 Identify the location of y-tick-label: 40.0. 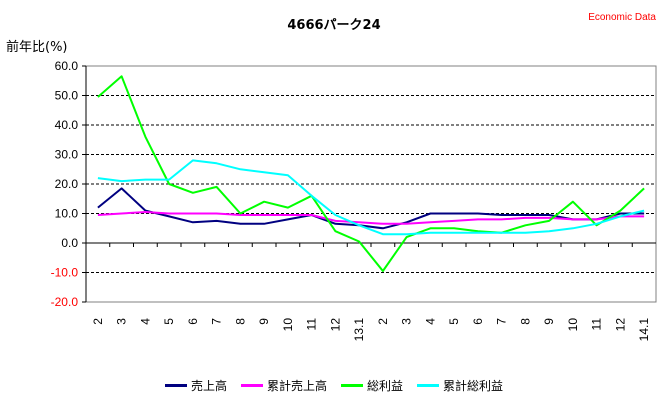
(67, 125).